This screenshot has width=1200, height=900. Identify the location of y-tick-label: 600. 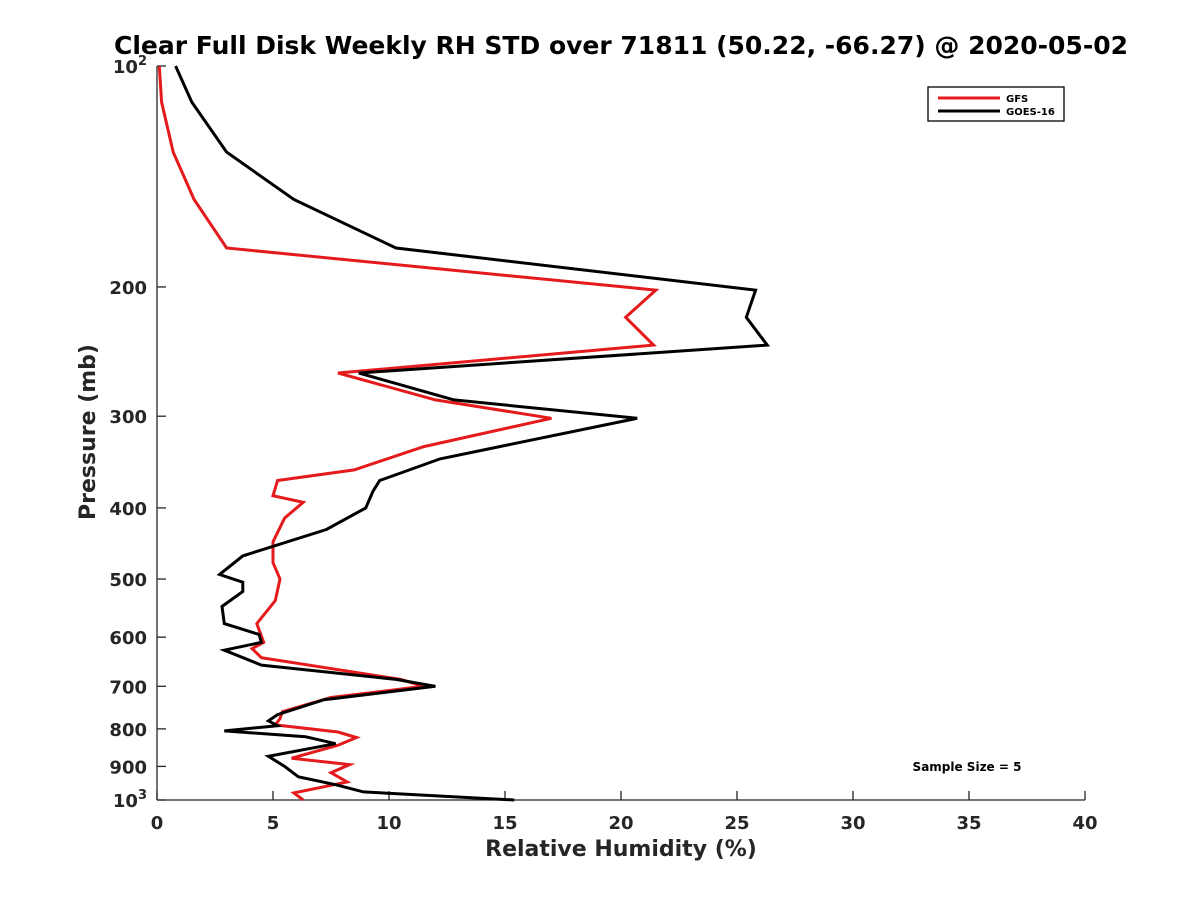
(128, 638).